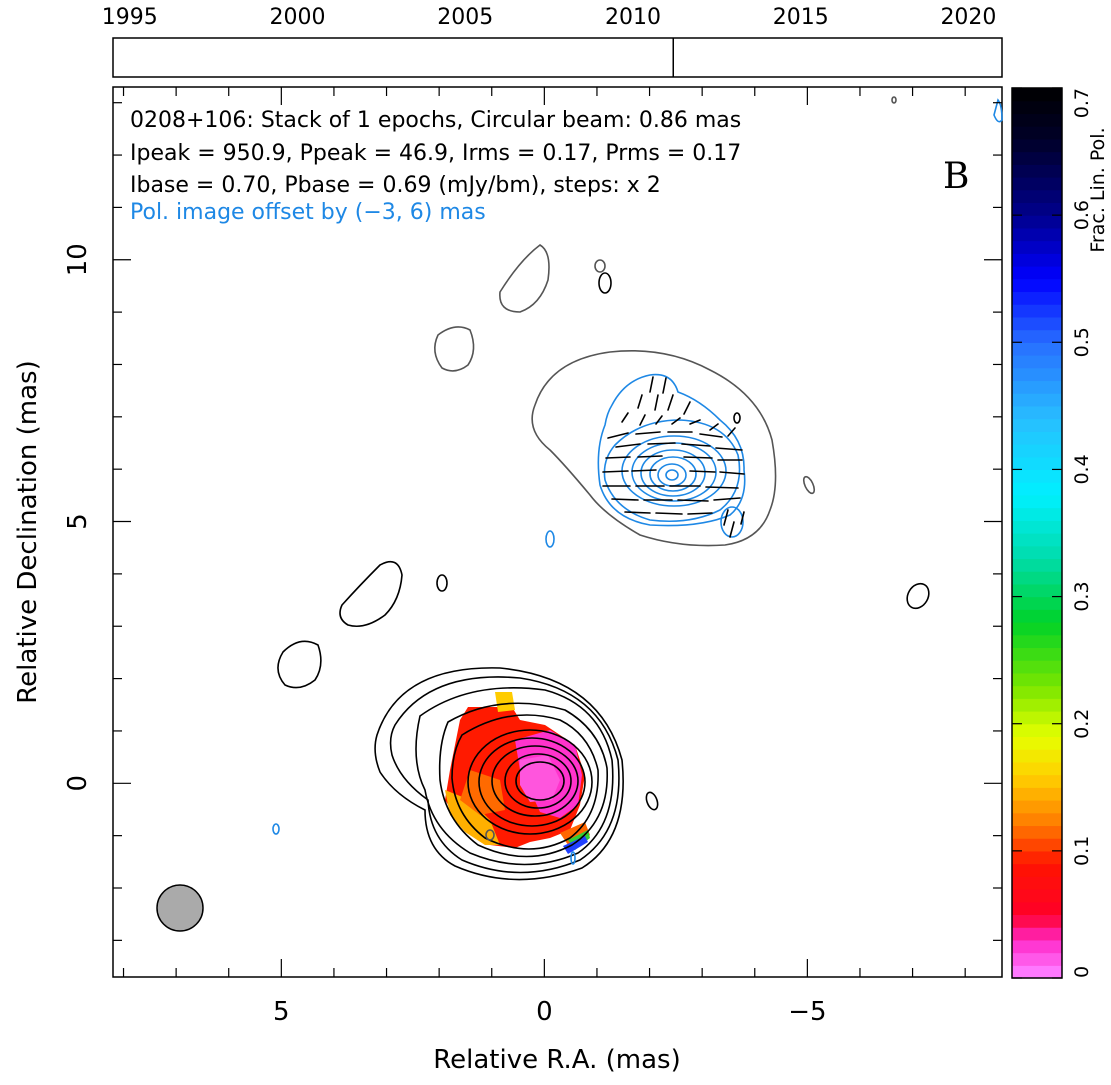 Image resolution: width=1111 pixels, height=1085 pixels. Describe the element at coordinates (1082, 972) in the screenshot. I see `colorbar-tick-label: 0` at that location.